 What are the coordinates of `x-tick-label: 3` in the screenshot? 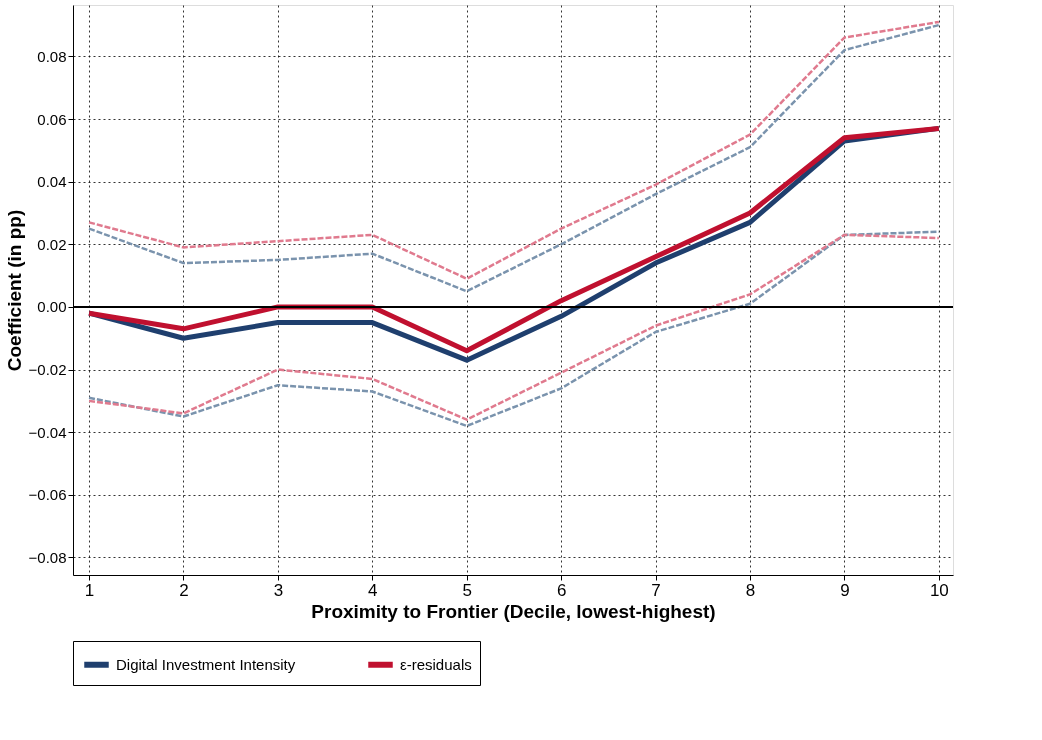 It's located at (278, 590).